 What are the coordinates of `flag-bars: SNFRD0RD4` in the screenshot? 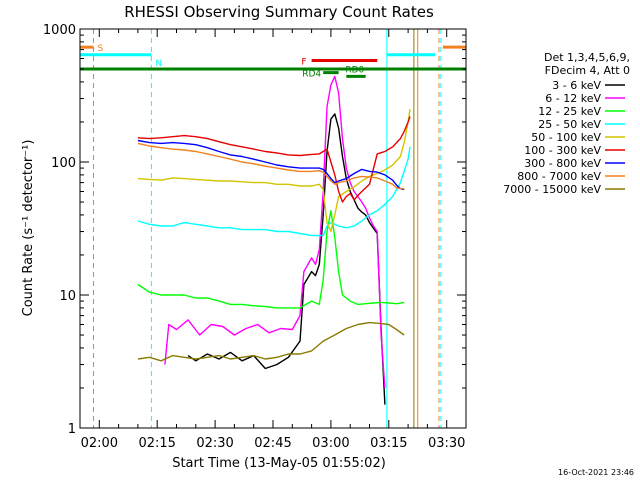 It's located at (273, 62).